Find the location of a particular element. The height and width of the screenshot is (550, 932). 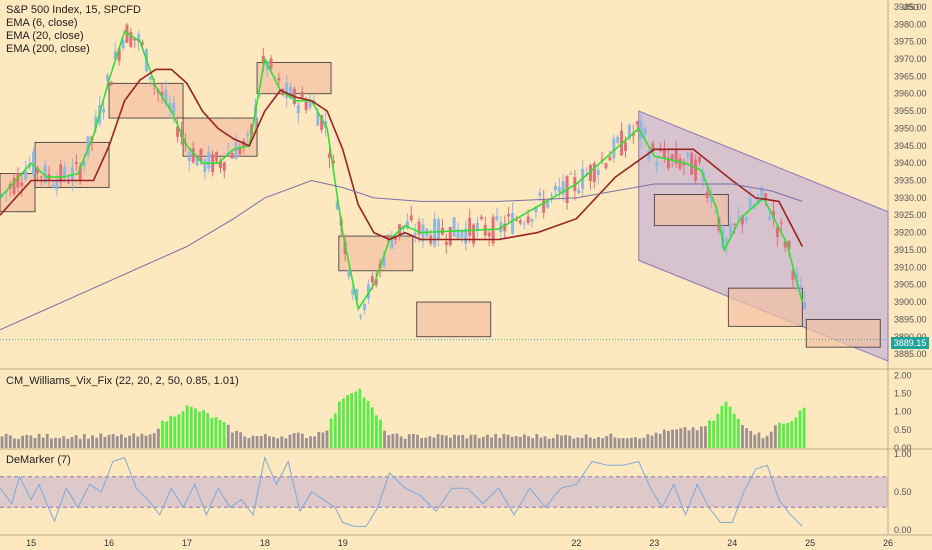

y-tick-label: 3910.00 is located at coordinates (910, 267).